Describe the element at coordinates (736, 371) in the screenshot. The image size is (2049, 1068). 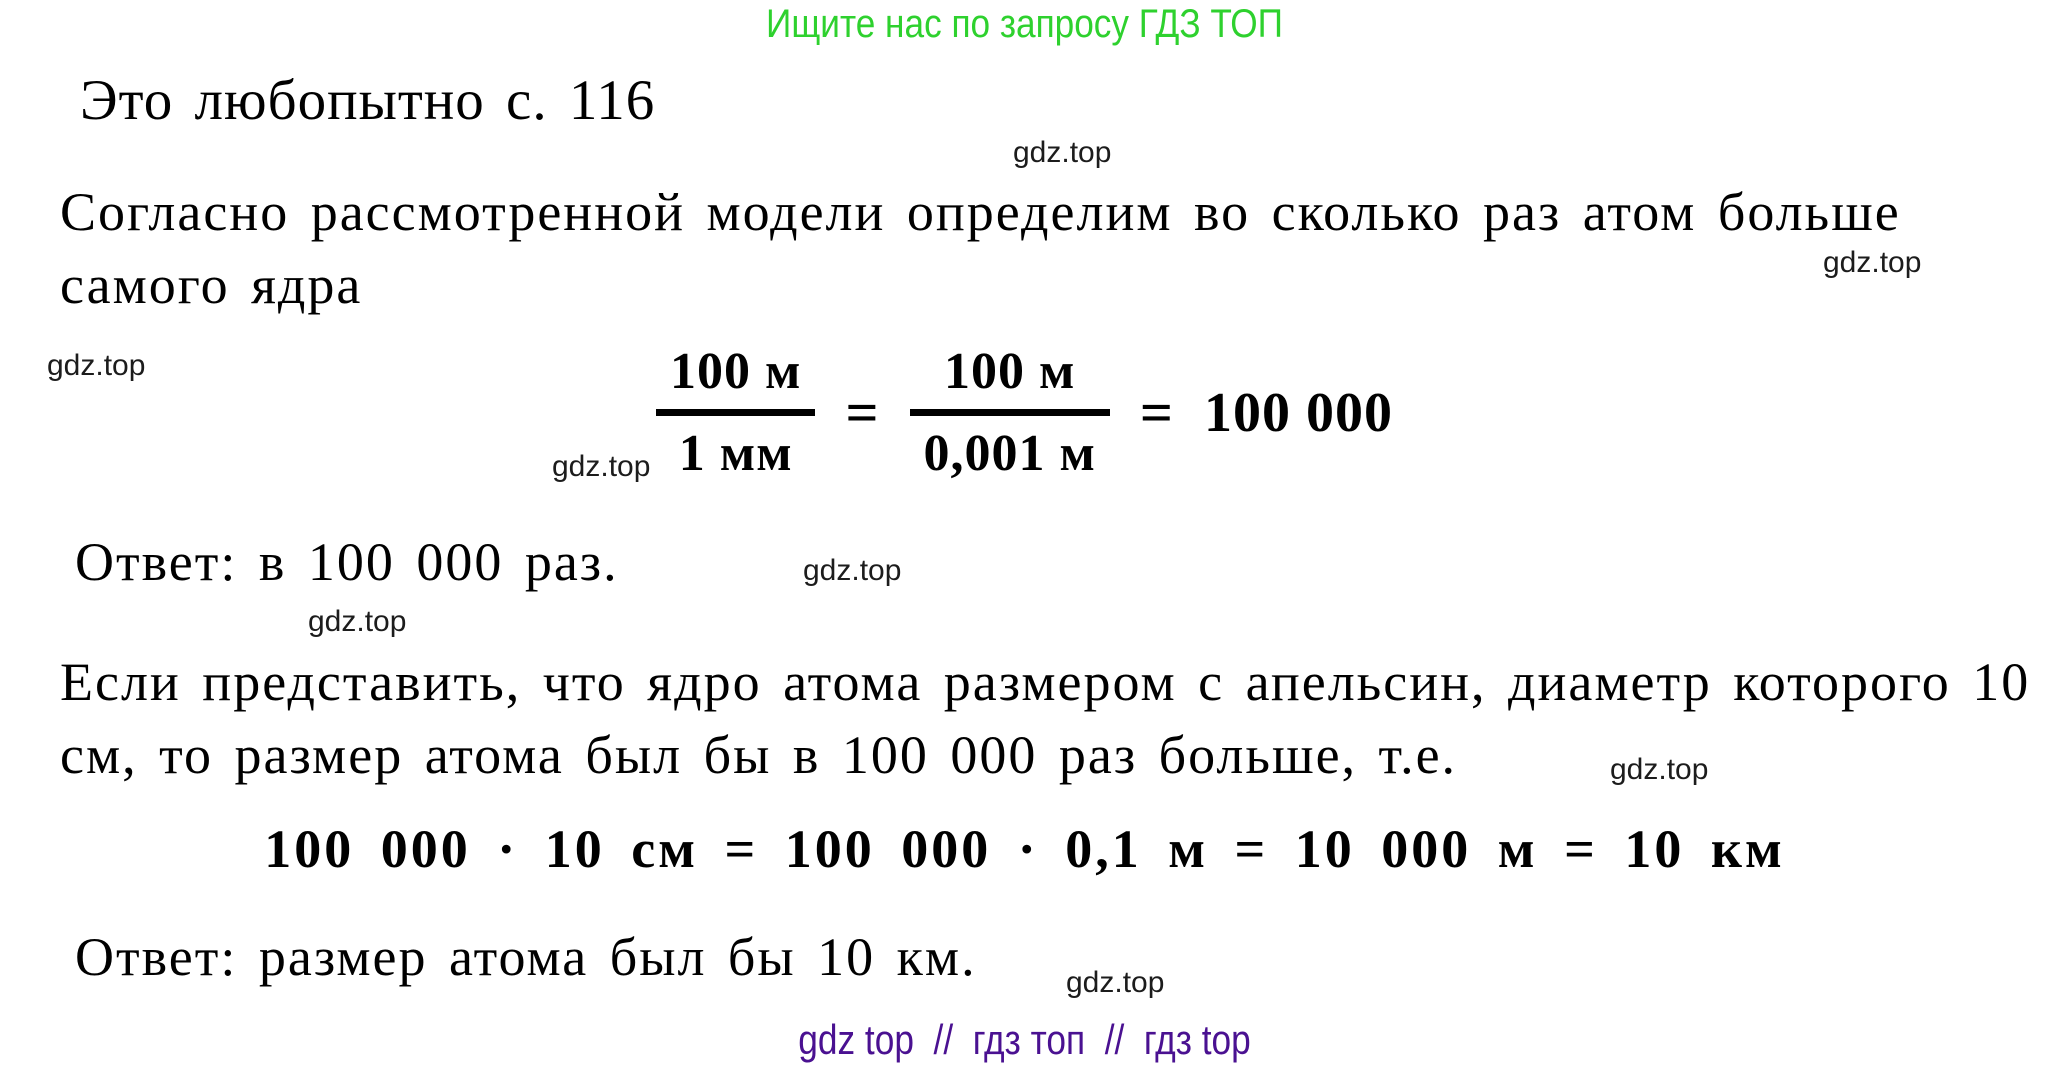
I see `fraction-1-numerator: 100 м` at that location.